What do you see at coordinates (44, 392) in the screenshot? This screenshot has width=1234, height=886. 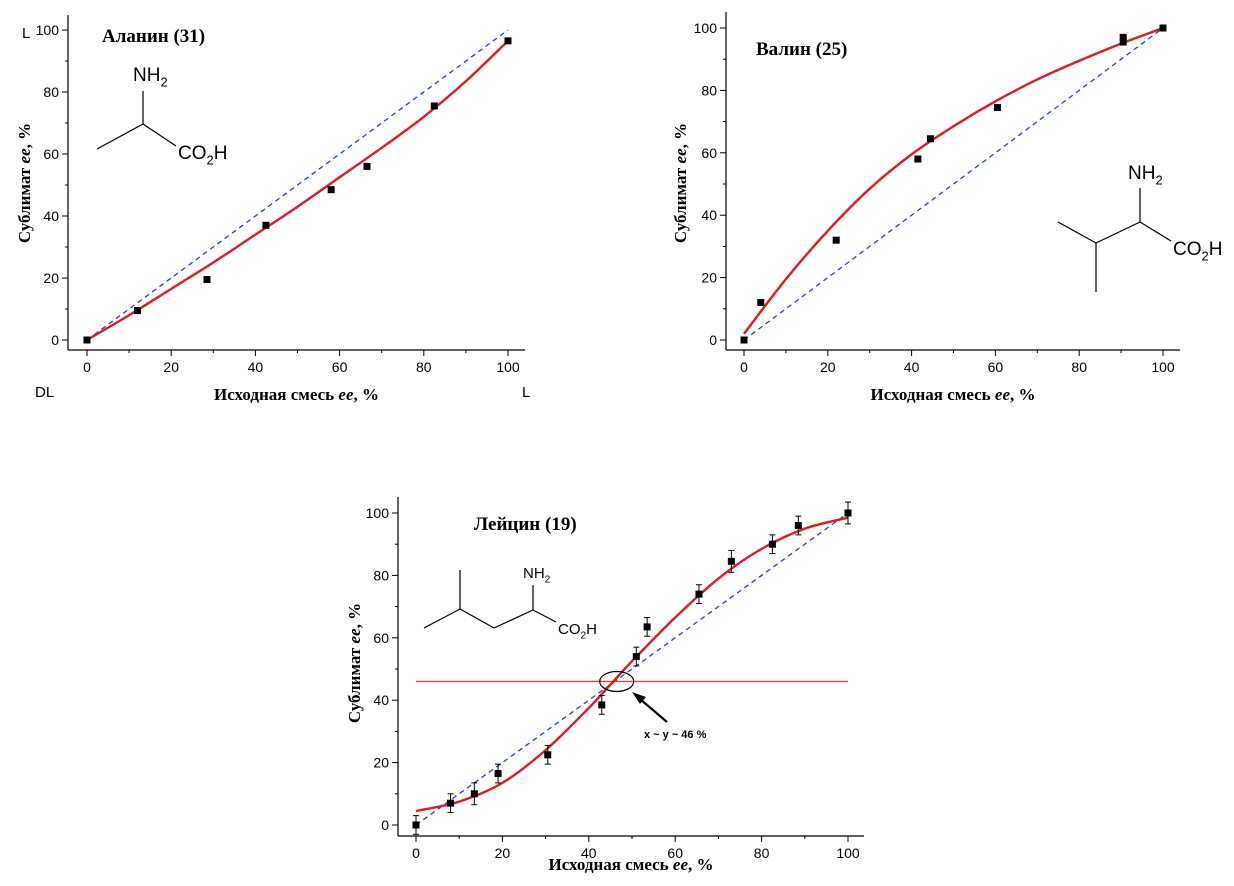 I see `x-left-corner-label: DL` at bounding box center [44, 392].